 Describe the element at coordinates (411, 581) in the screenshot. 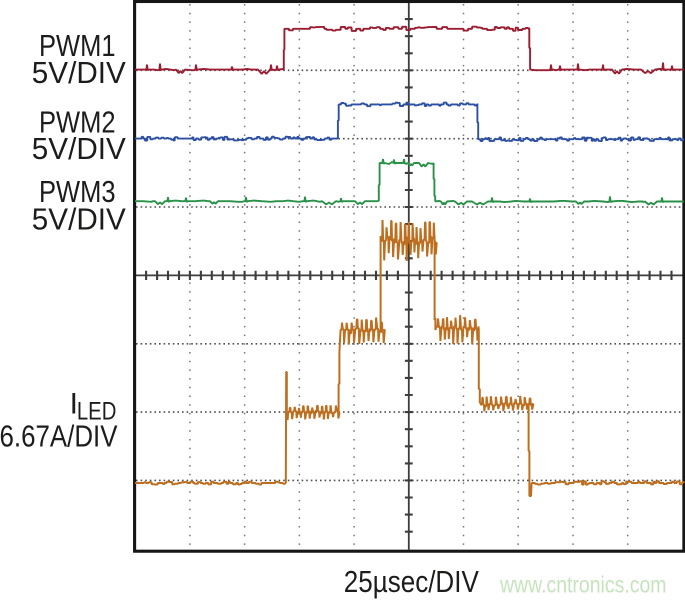

I see `svg-text: 25µsec/DIV` at that location.